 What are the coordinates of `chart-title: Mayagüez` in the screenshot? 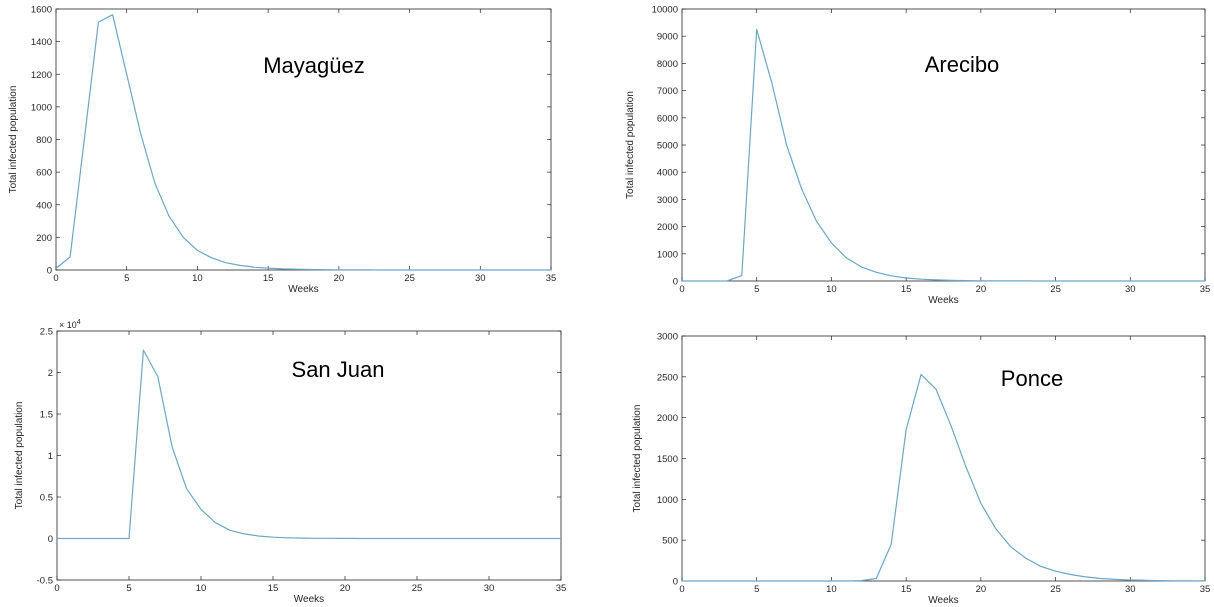 It's located at (314, 65).